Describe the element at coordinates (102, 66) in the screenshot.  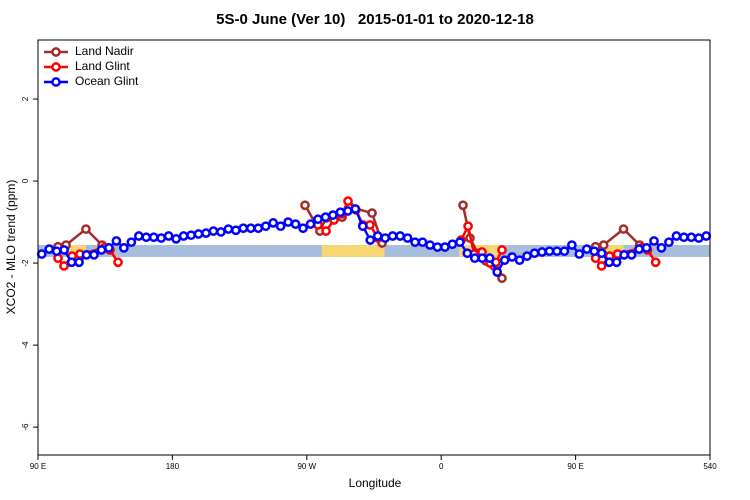
I see `legend-label: Land Glint` at that location.